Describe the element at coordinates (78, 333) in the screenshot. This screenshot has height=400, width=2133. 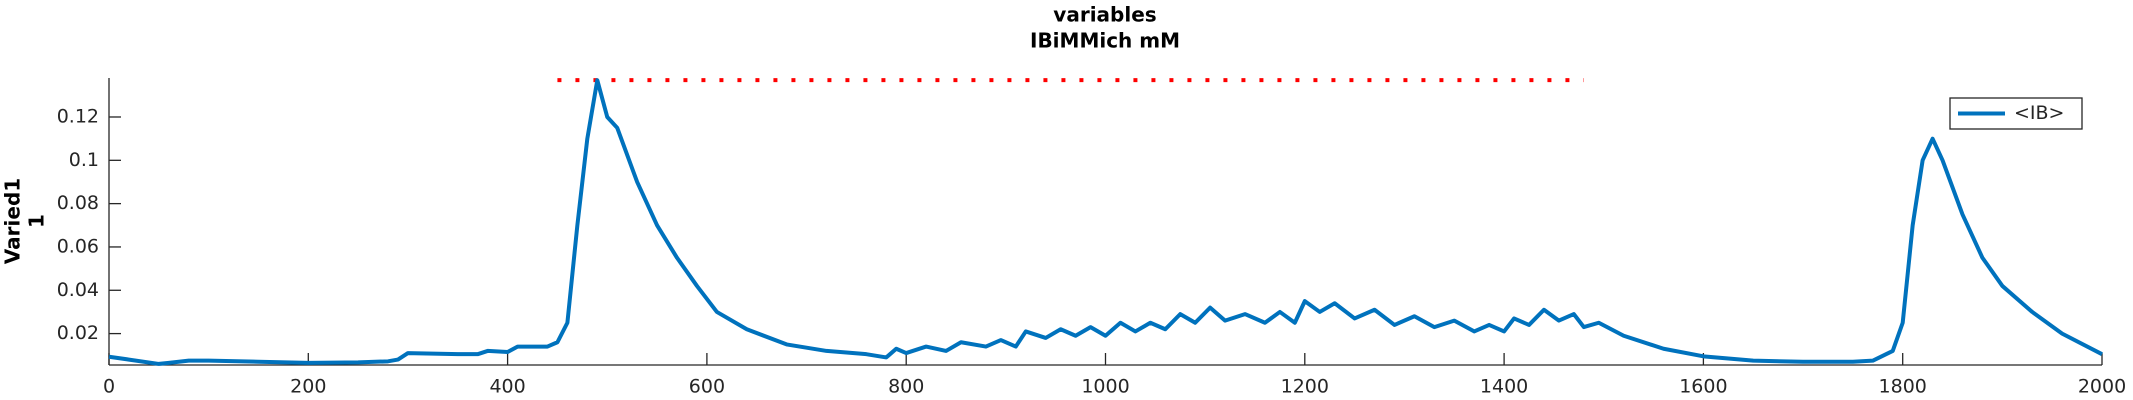
I see `y-tick-label: 0.02` at that location.